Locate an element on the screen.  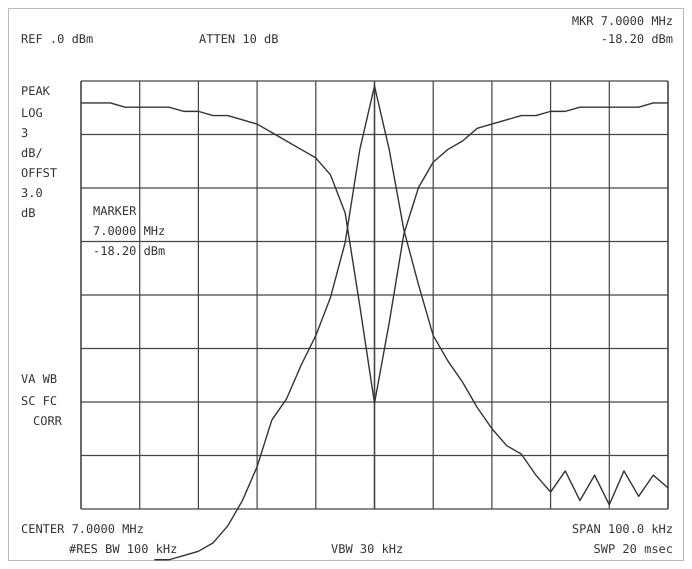
text: PEAK is located at coordinates (35, 91).